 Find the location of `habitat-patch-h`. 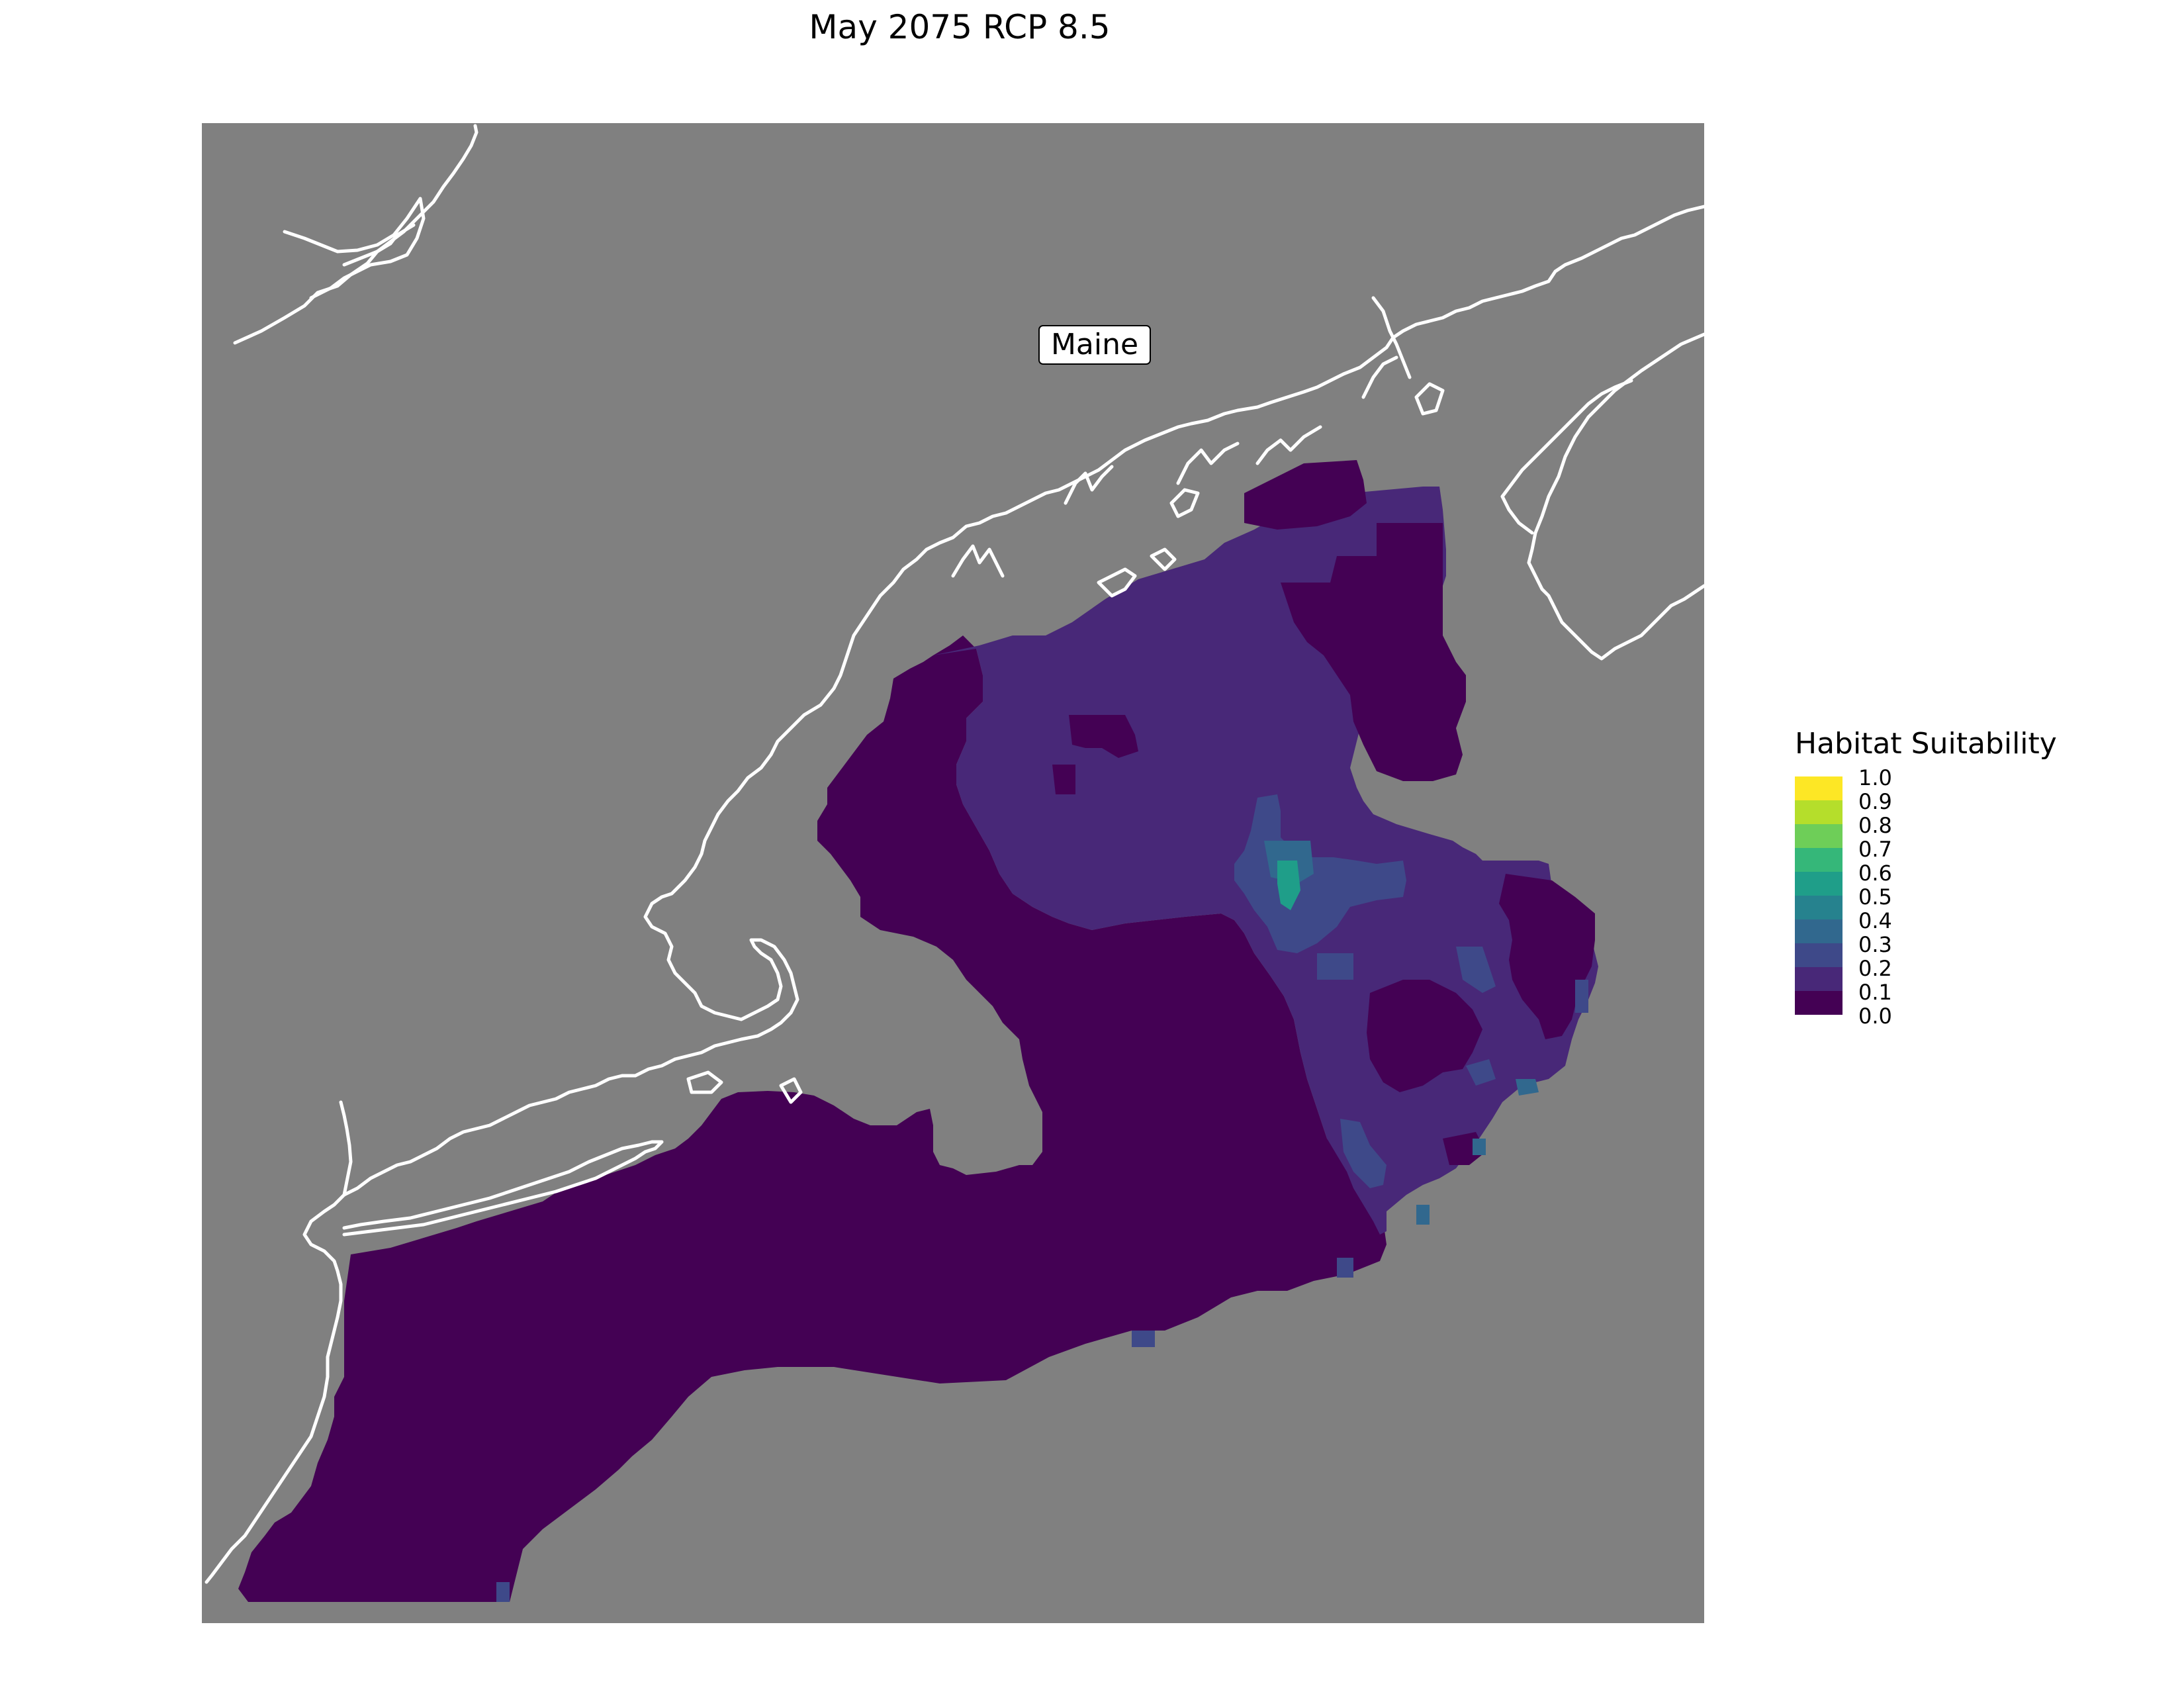

habitat-patch-h is located at coordinates (1143, 1339).